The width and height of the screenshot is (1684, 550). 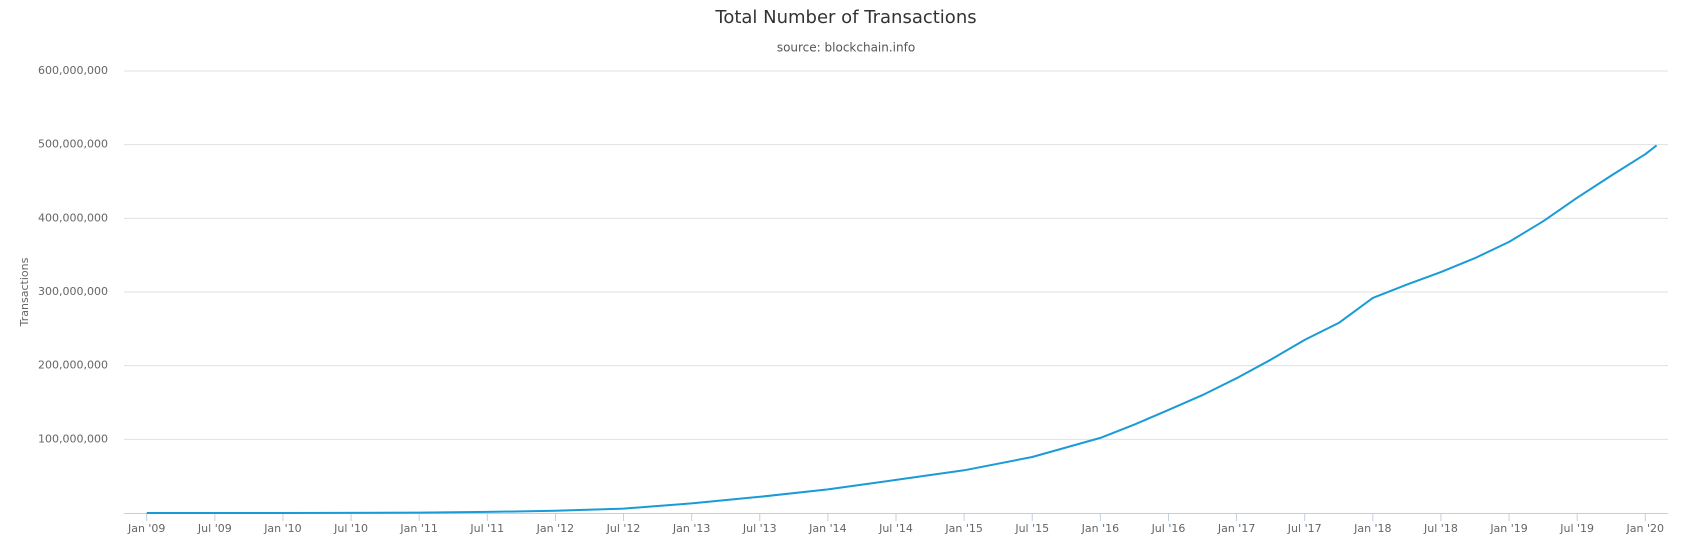 I want to click on x-tick-label: Jan '18, so click(x=1372, y=528).